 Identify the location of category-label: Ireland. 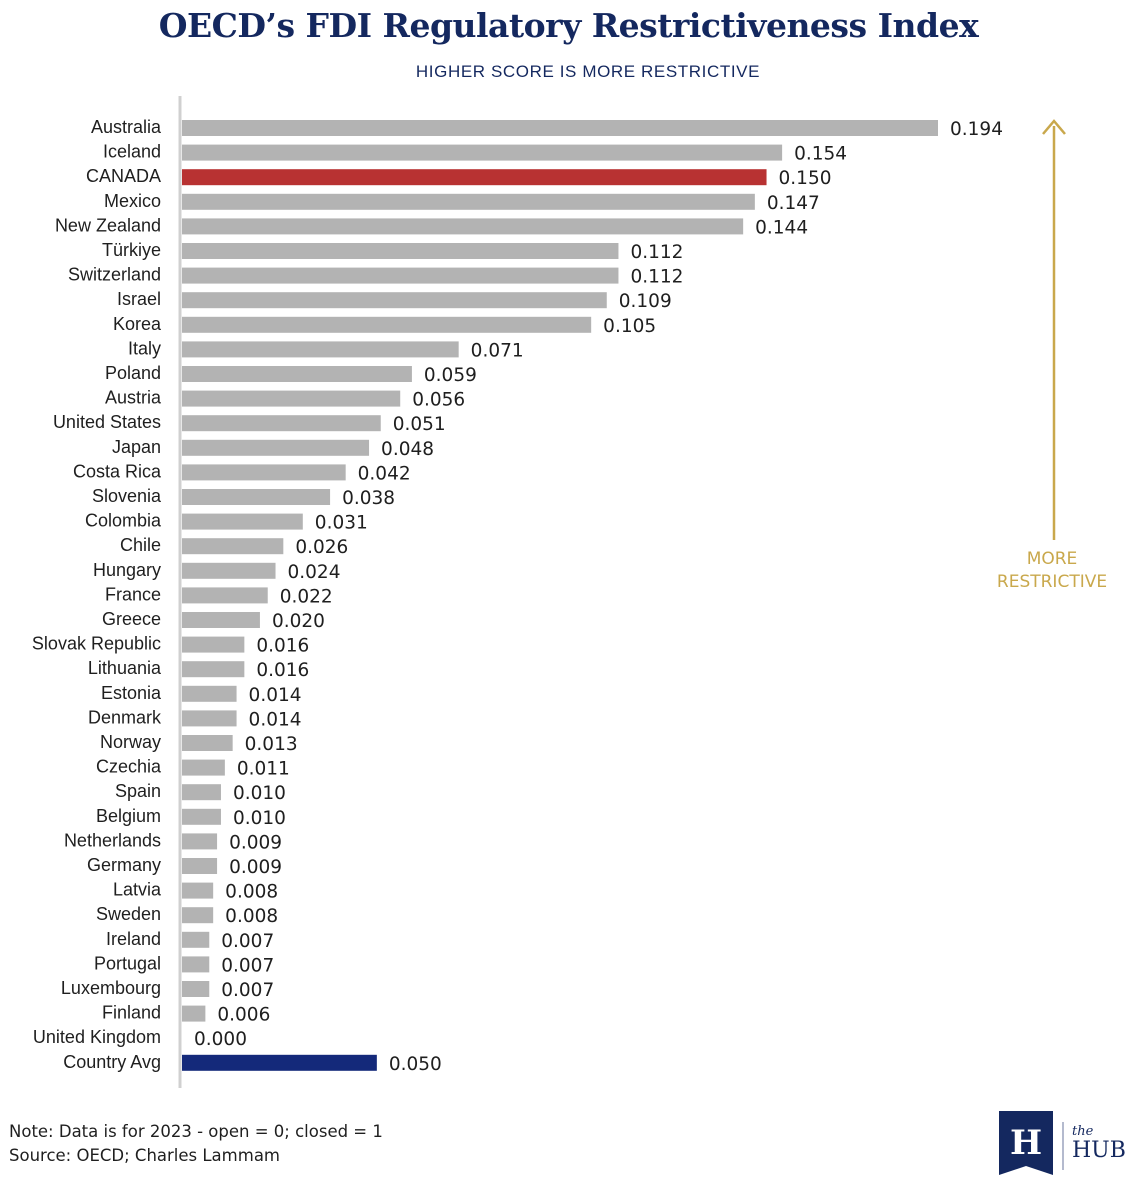
(133, 939).